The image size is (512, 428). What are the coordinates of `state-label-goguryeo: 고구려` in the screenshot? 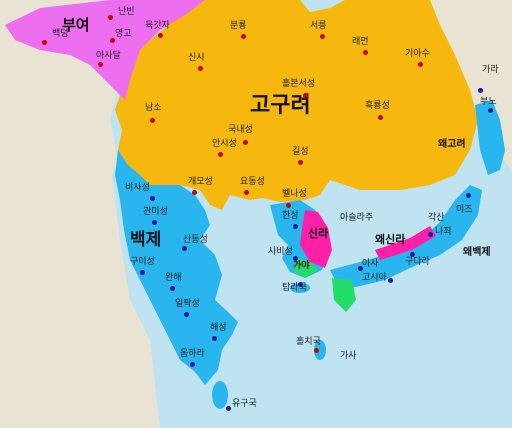 It's located at (280, 105).